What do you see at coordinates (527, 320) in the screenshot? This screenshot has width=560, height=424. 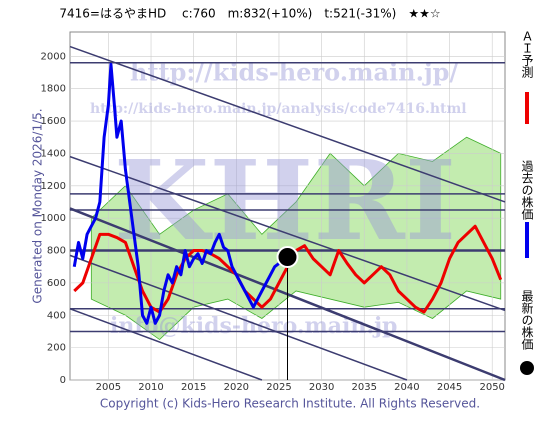 I see `legend-label: 最新の株価` at bounding box center [527, 320].